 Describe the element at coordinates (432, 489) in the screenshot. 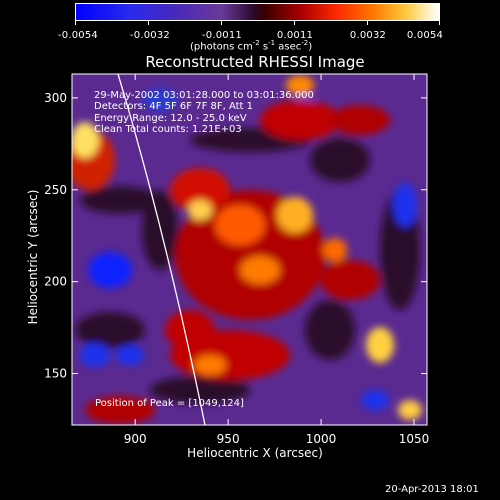

I see `footer-date: 20-Apr-2013 18:01` at that location.